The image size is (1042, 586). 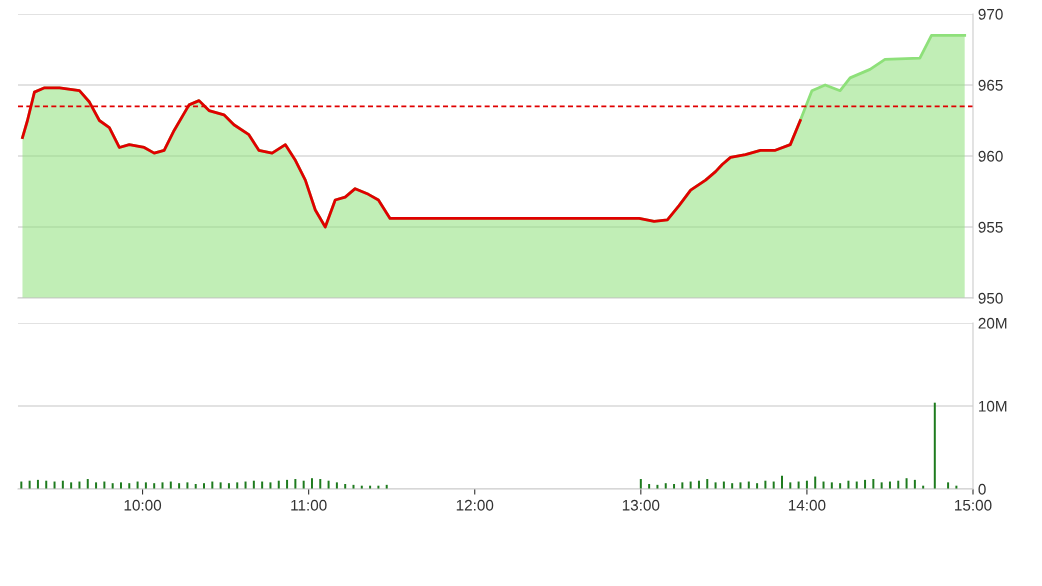 I want to click on x-tick-label: 10:00, so click(x=143, y=505).